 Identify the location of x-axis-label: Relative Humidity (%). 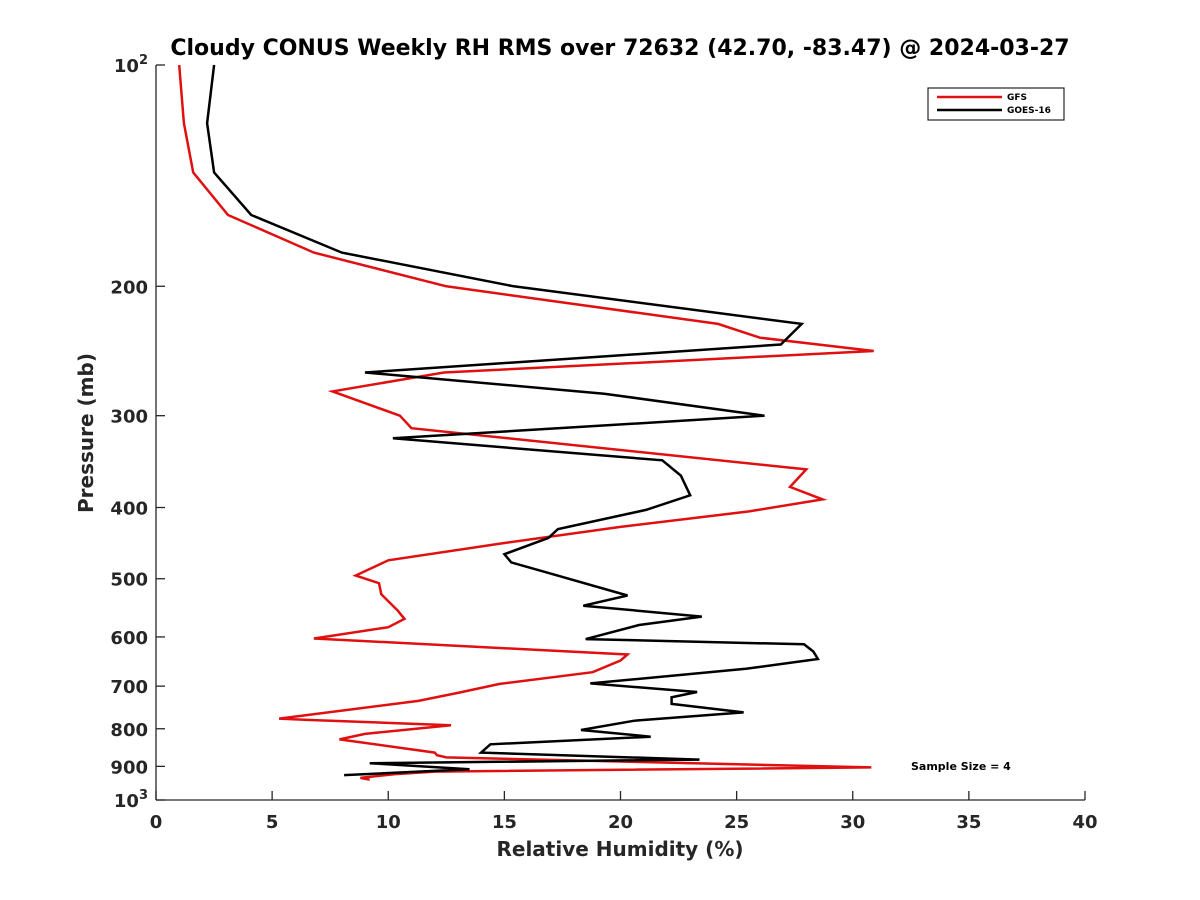
(619, 849).